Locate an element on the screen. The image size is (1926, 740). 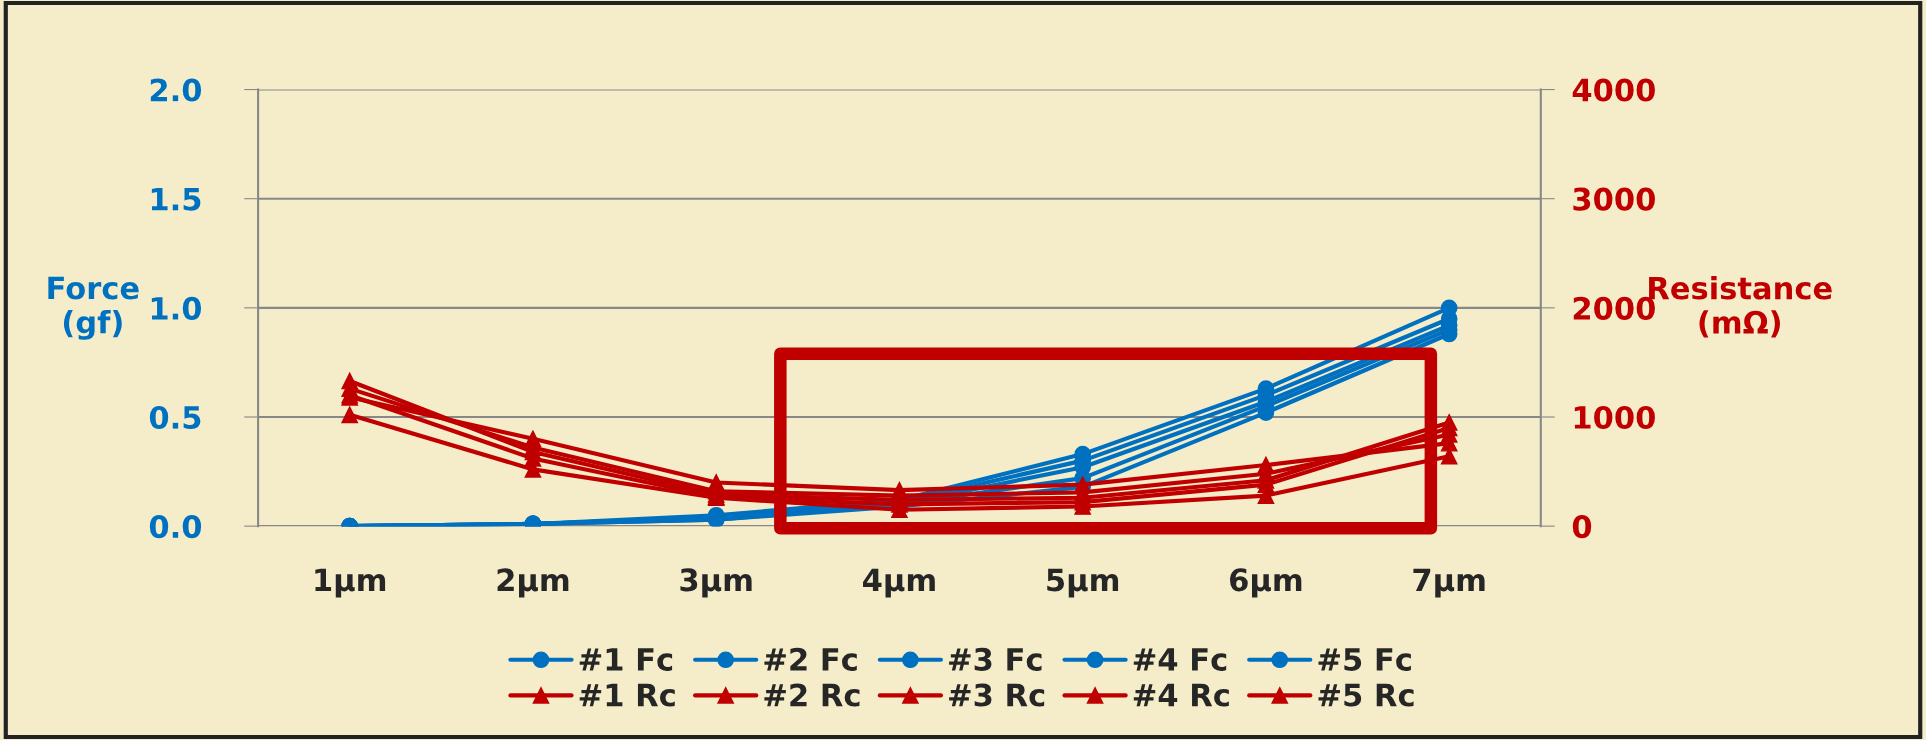
legend-label: #4 Fc is located at coordinates (1180, 659).